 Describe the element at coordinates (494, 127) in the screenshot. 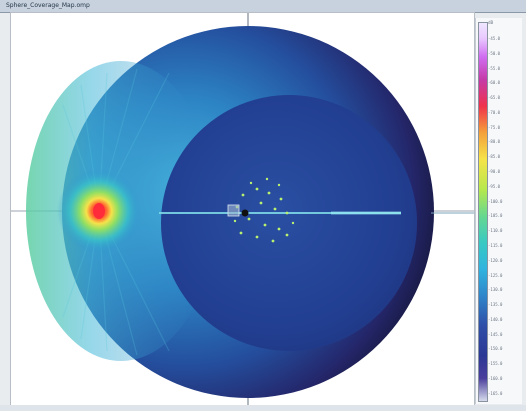

I see `legend-tick: -75.0` at that location.